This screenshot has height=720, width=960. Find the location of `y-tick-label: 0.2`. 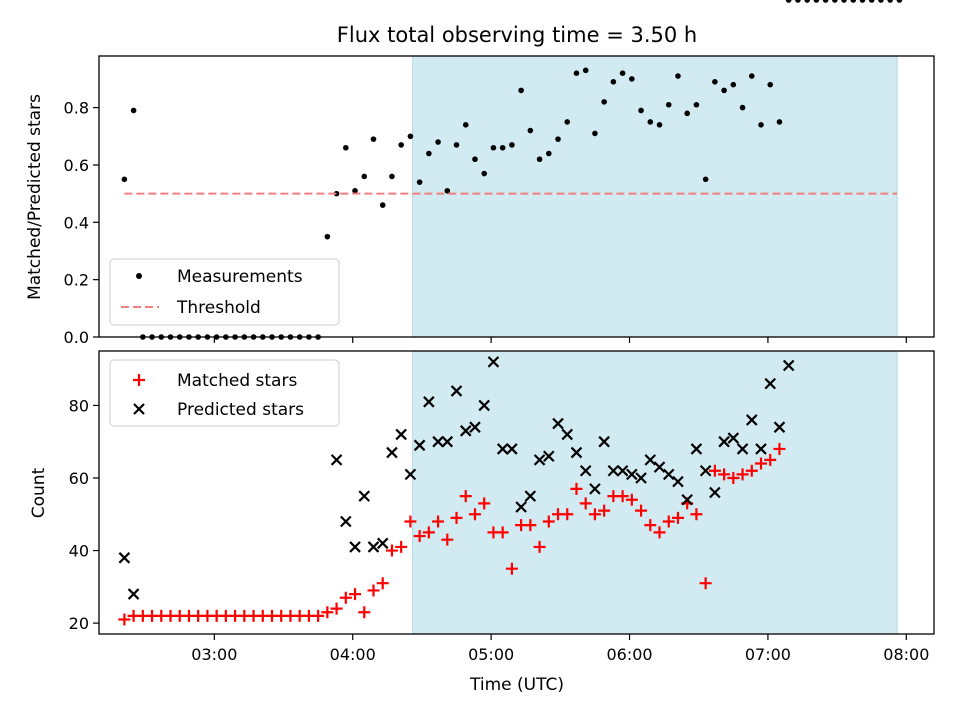

y-tick-label: 0.2 is located at coordinates (76, 280).